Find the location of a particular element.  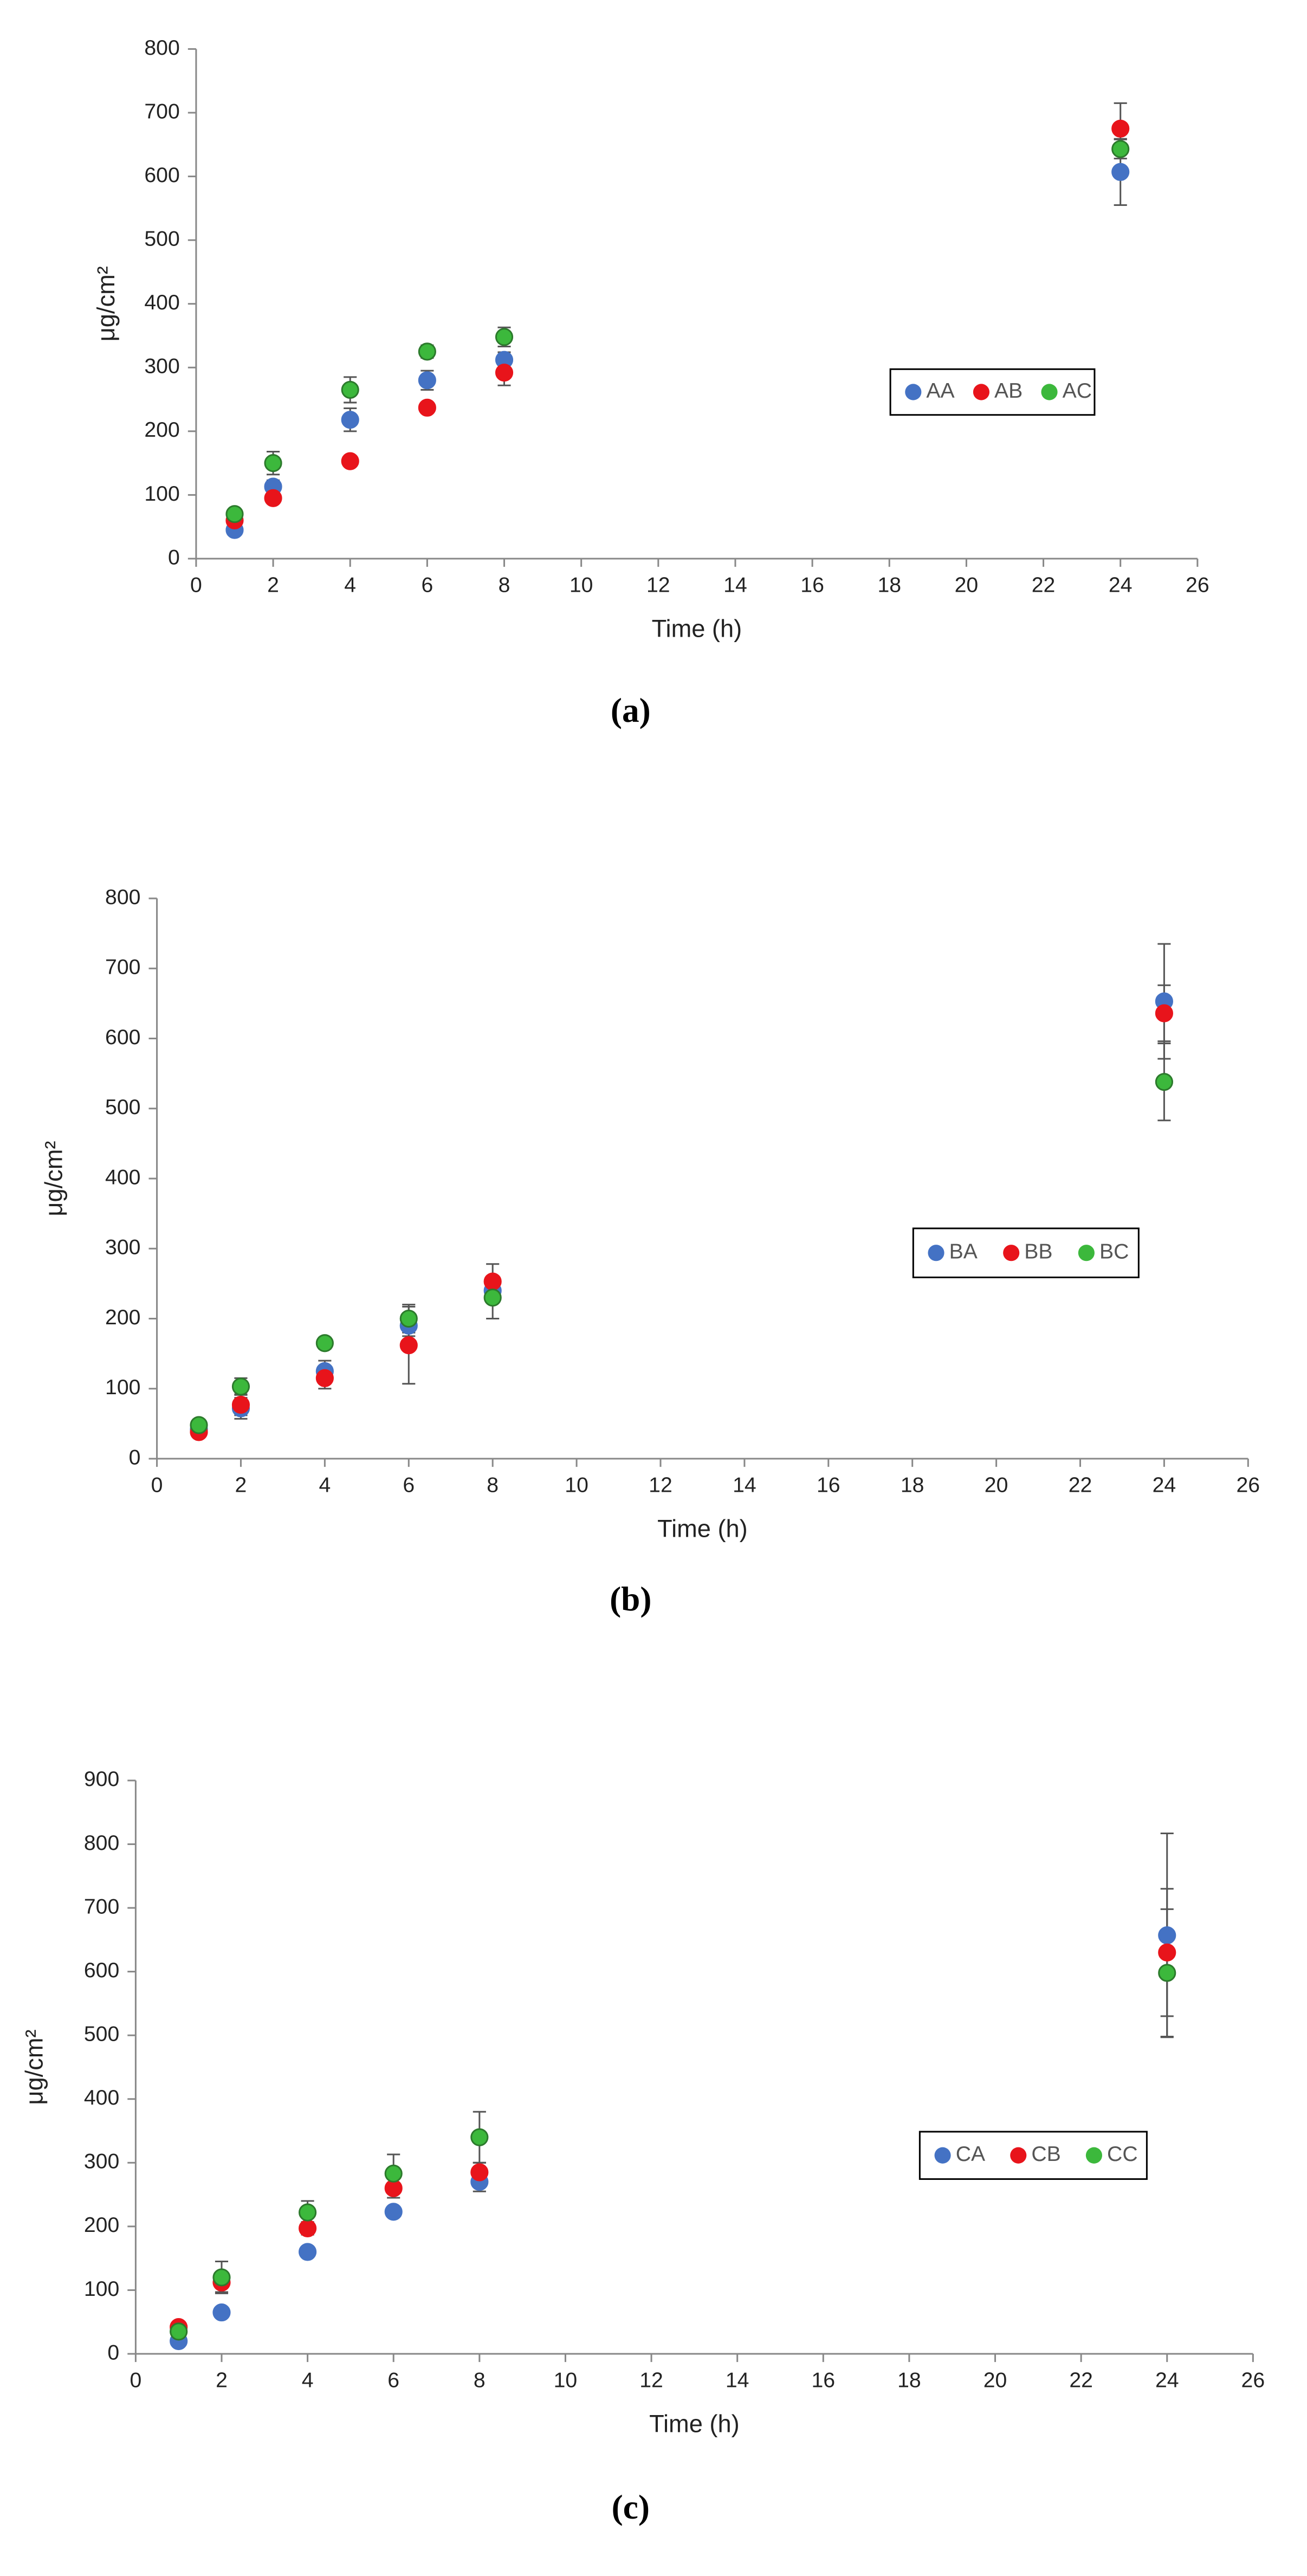

legend-label: BA is located at coordinates (963, 1252).